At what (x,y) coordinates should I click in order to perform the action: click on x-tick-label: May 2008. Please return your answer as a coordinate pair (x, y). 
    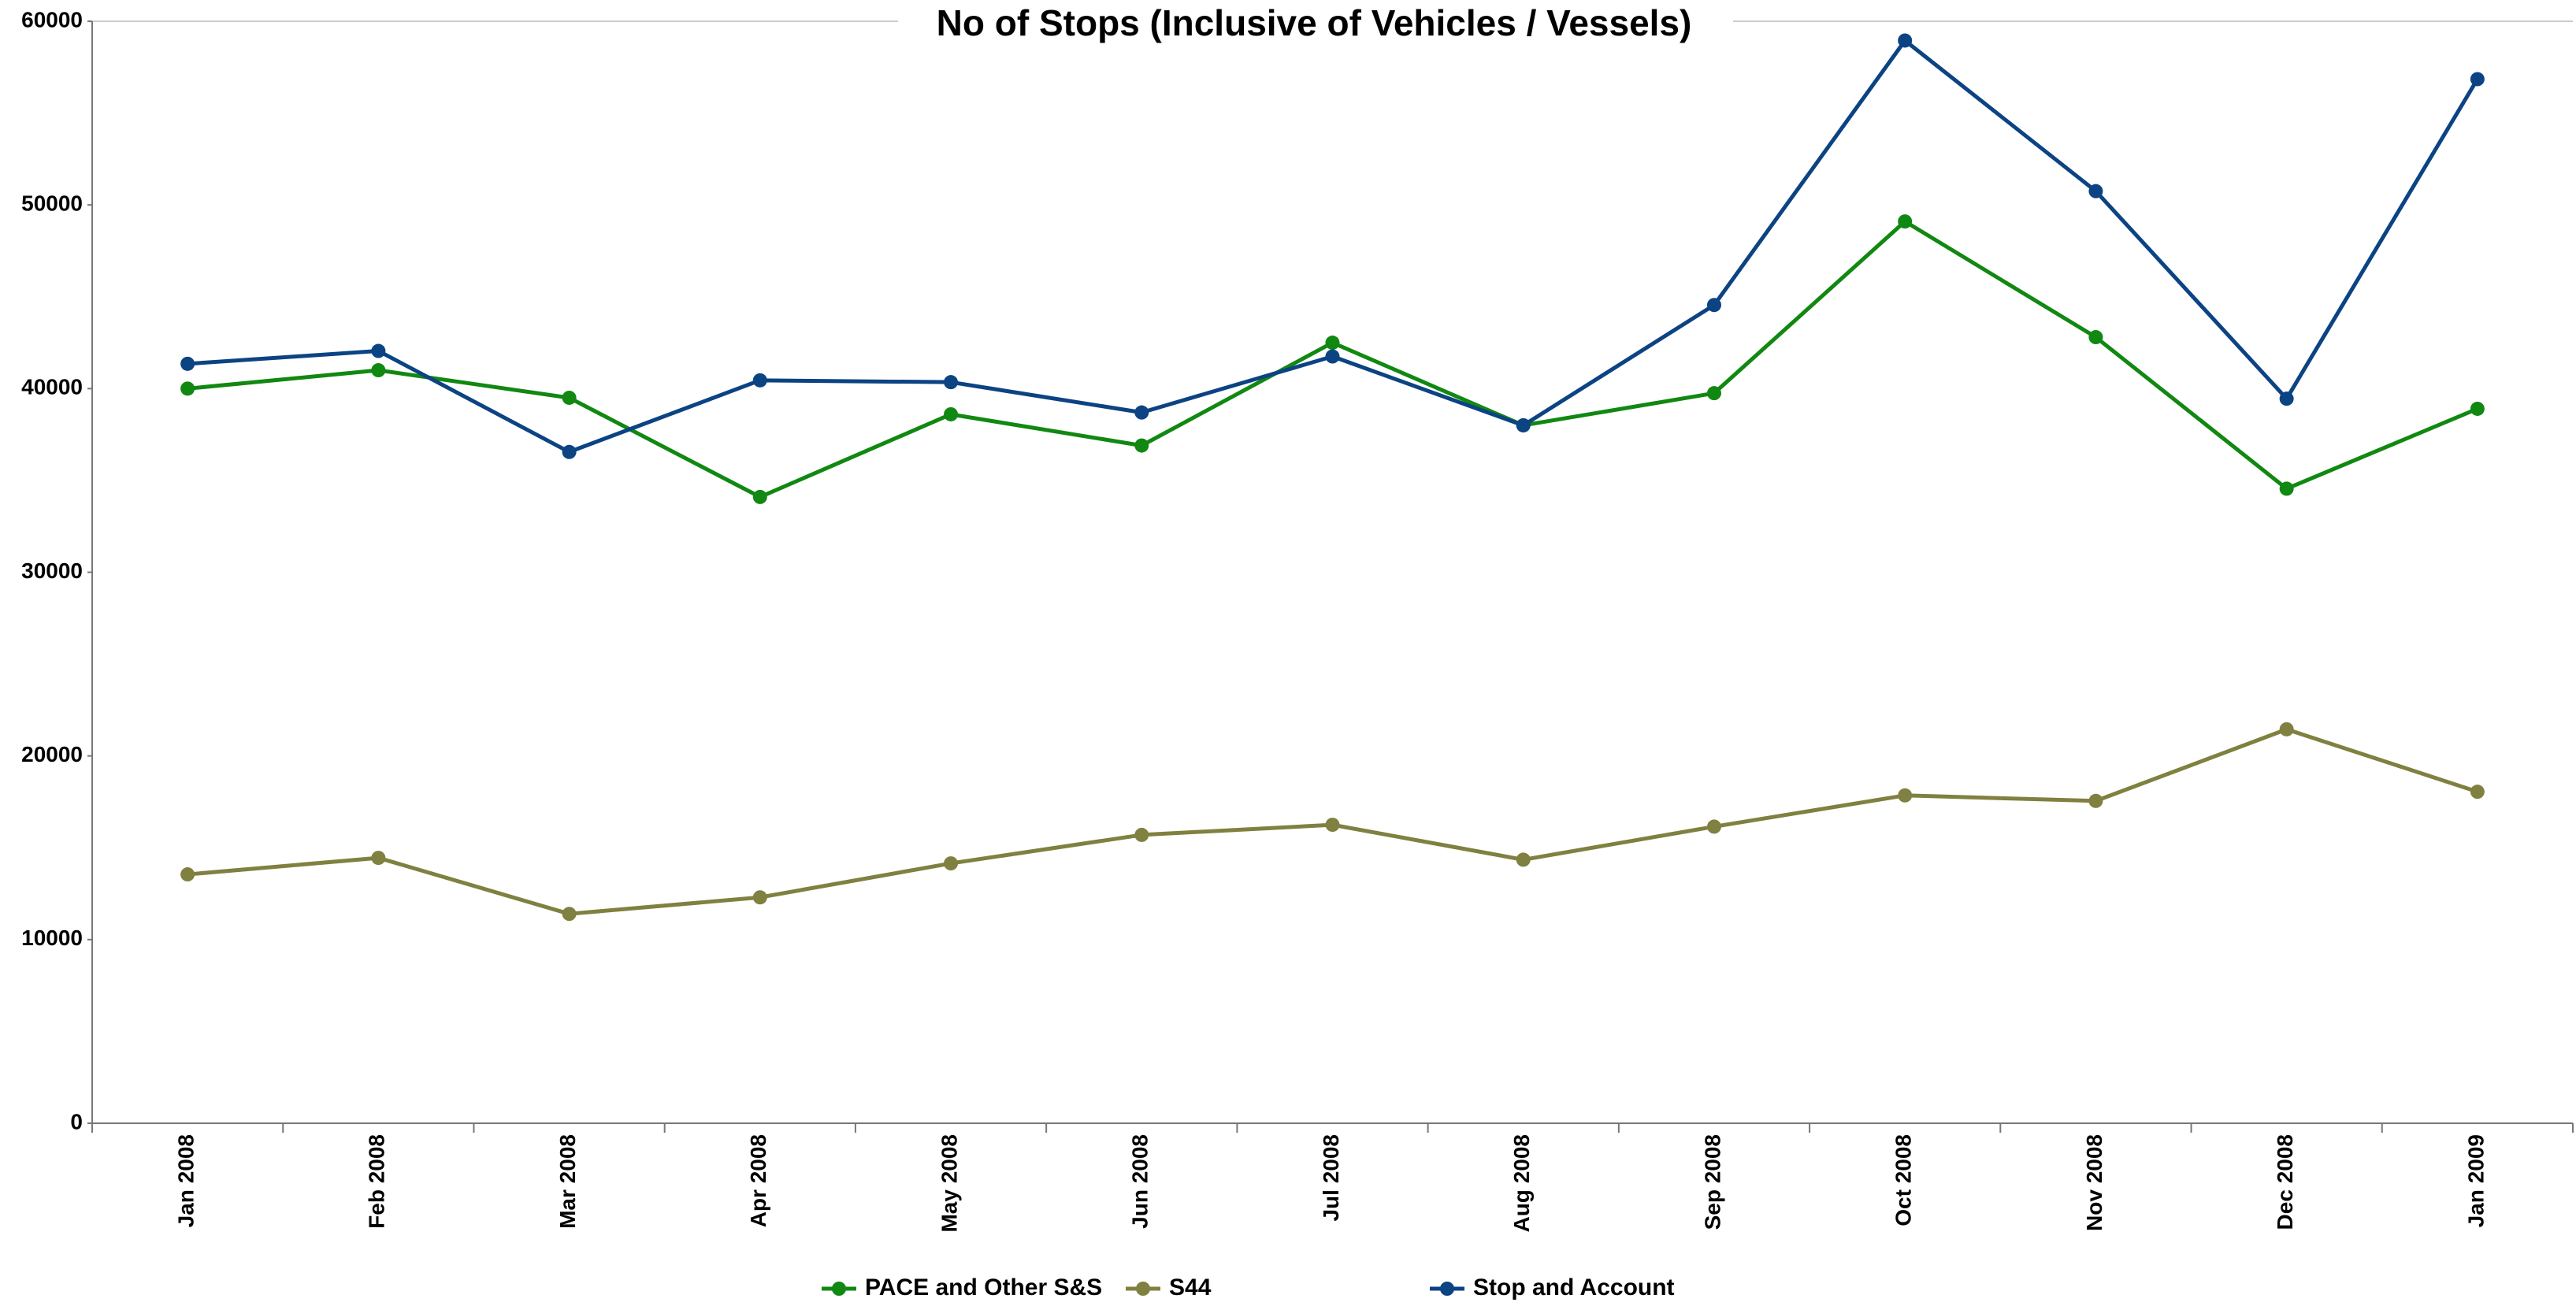
    Looking at the image, I should click on (949, 1183).